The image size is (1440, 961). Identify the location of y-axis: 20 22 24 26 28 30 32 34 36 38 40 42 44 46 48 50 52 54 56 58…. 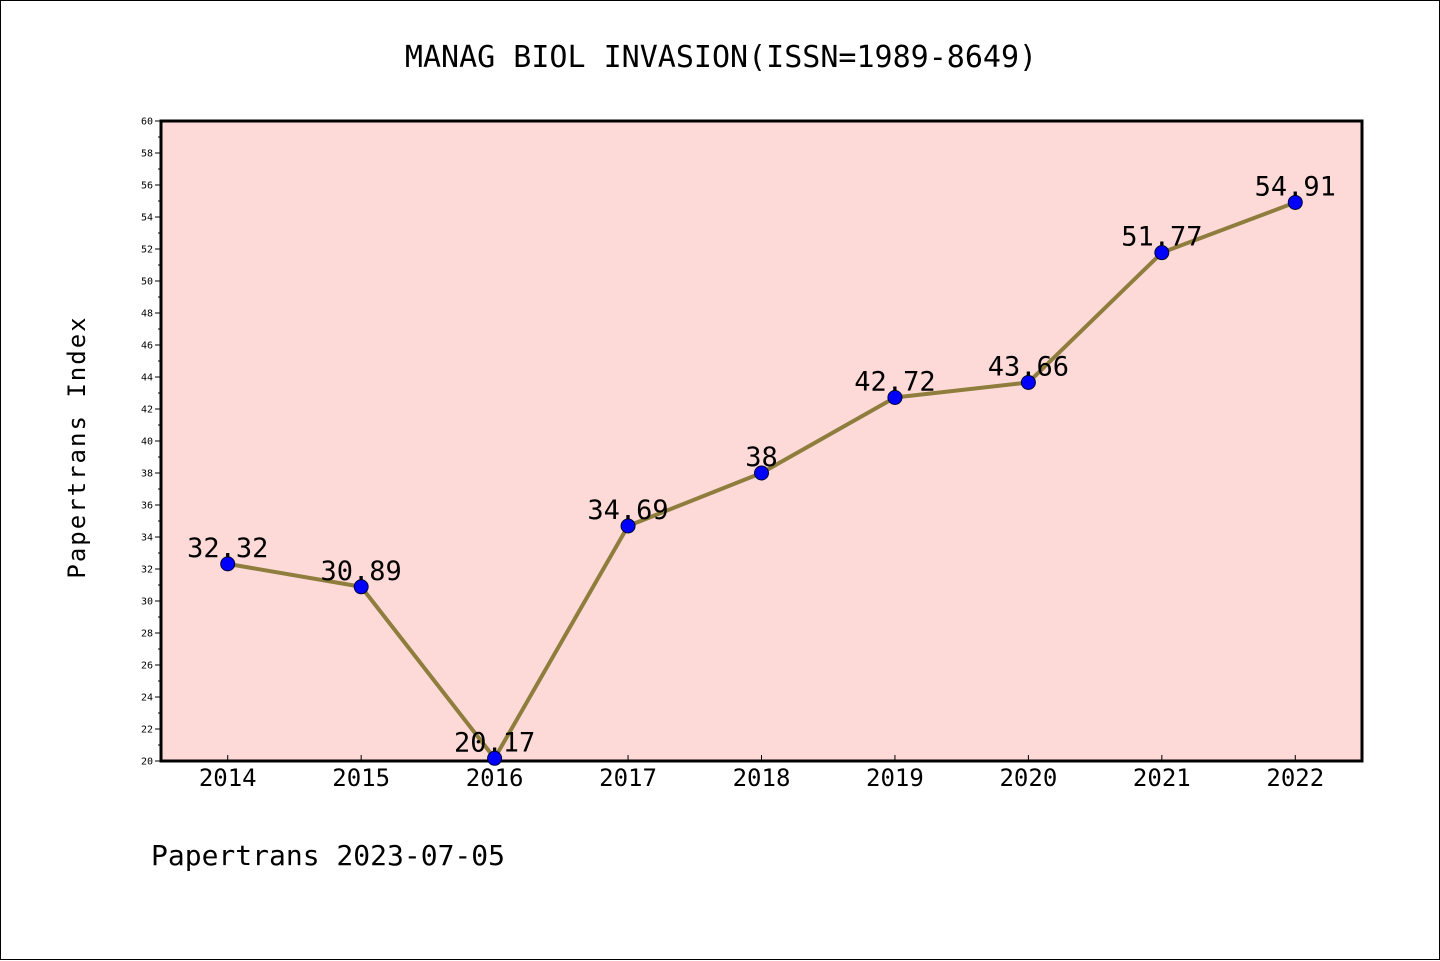
(151, 442).